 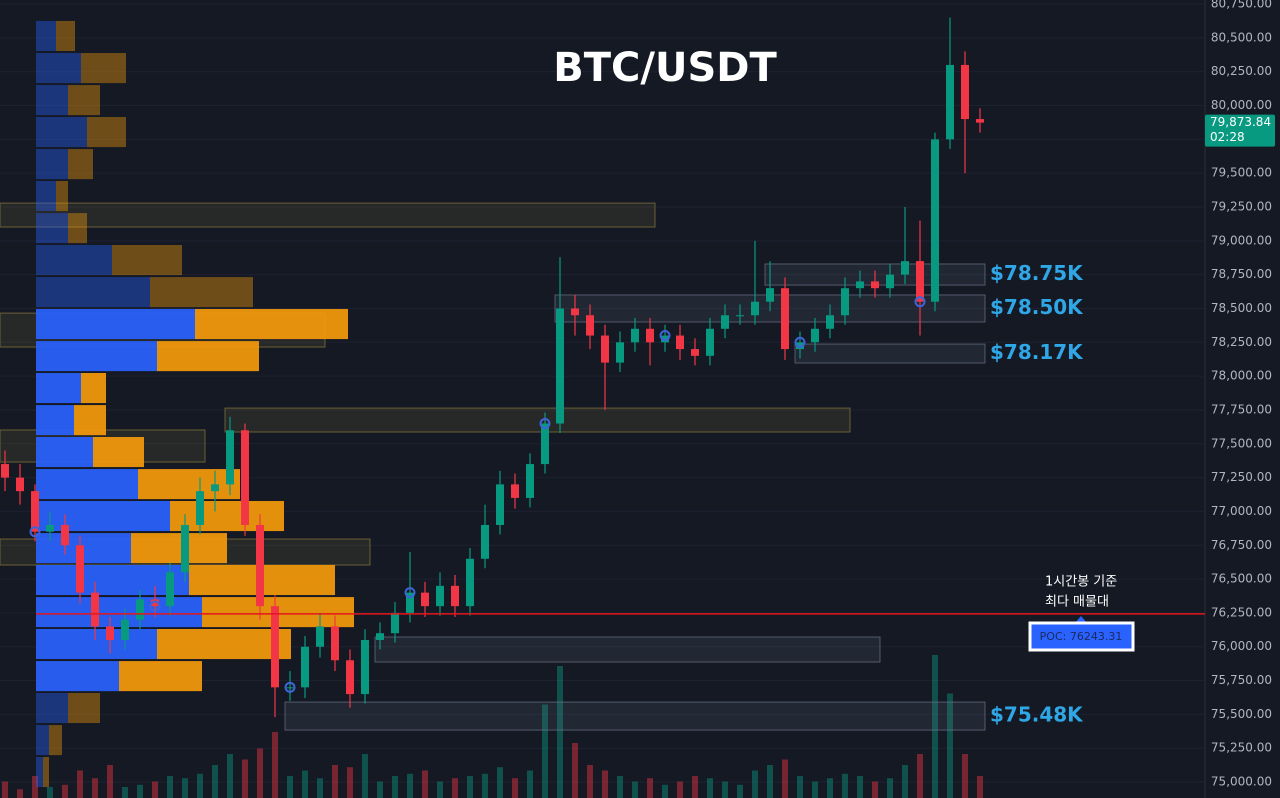 What do you see at coordinates (1241, 409) in the screenshot?
I see `y-tick-label: 77,750.00` at bounding box center [1241, 409].